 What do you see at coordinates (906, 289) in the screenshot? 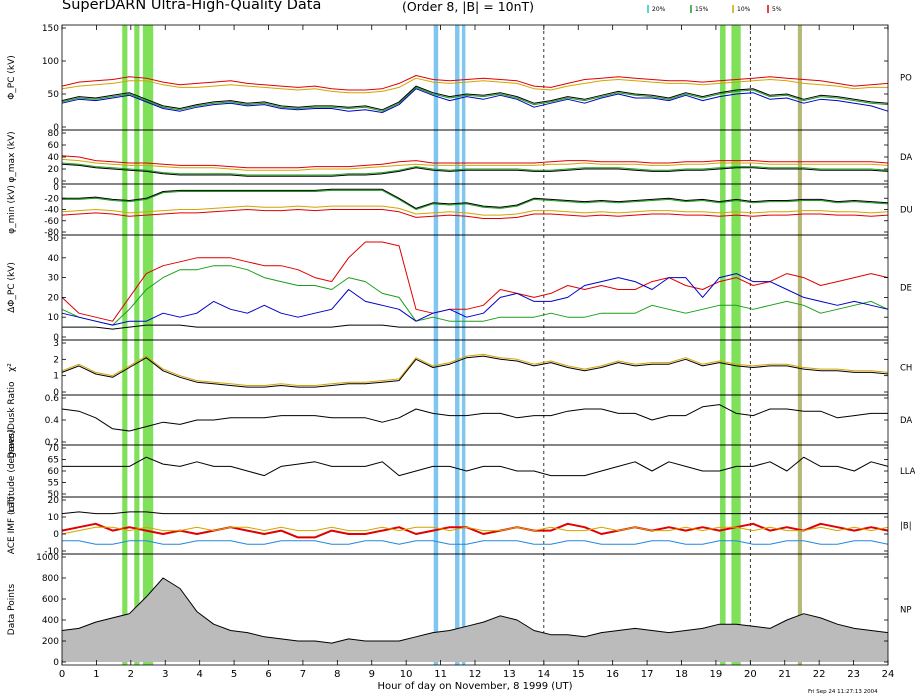
I see `panel-right-label: DE` at bounding box center [906, 289].